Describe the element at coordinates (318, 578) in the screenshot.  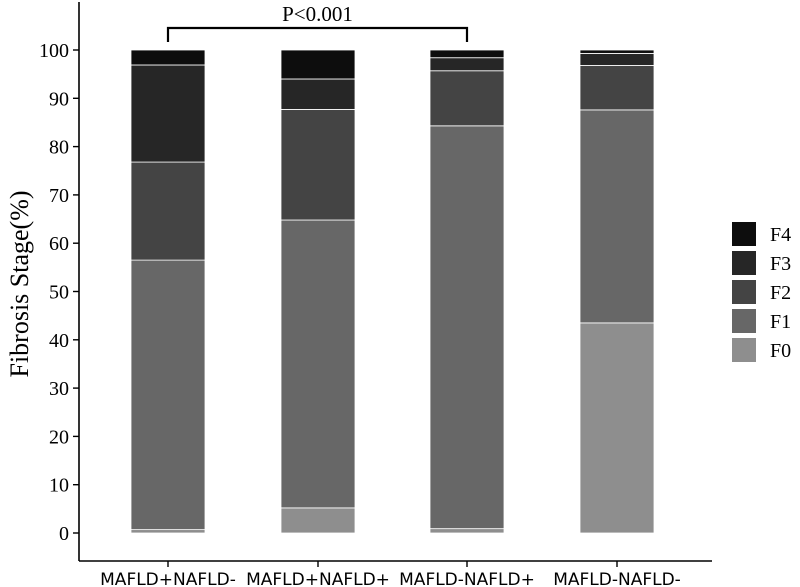
I see `x-tick-label: MAFLD+NAFLD+` at that location.